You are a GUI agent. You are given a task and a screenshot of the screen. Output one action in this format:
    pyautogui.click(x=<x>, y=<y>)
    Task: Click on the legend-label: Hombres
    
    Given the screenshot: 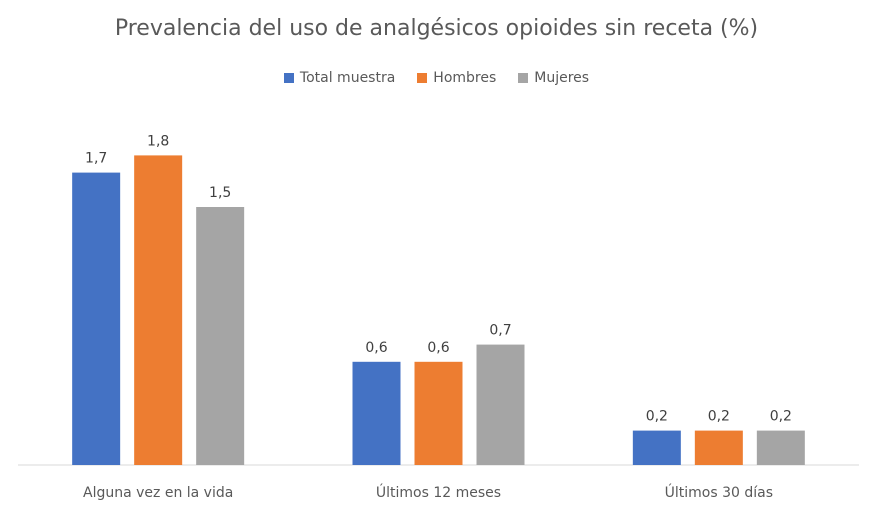 What is the action you would take?
    pyautogui.click(x=465, y=78)
    